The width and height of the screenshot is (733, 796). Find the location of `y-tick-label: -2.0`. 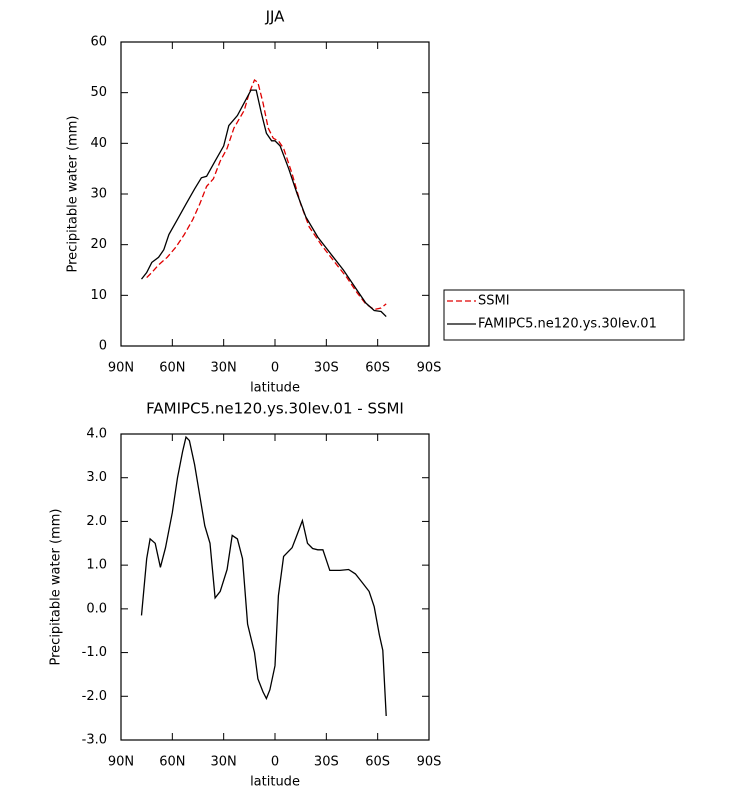

y-tick-label: -2.0 is located at coordinates (94, 696).